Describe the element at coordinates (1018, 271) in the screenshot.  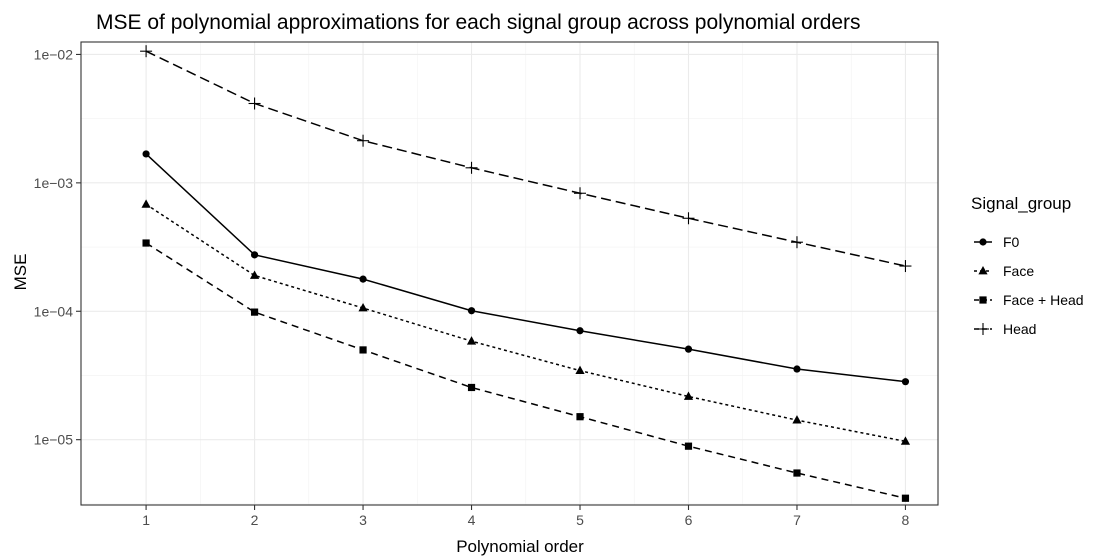
I see `legend-label: Face` at that location.